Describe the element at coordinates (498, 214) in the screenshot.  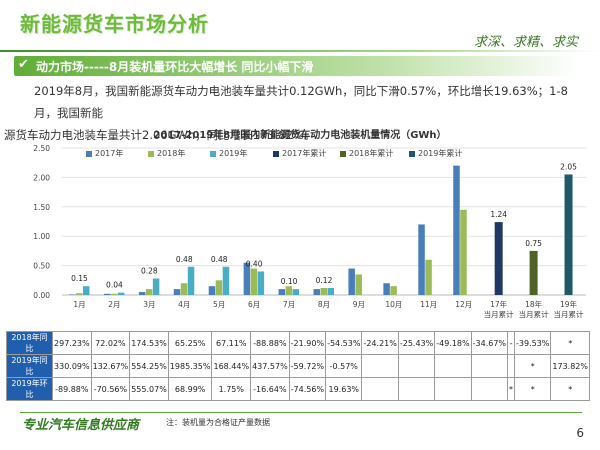
I see `data-label: 1.24` at that location.